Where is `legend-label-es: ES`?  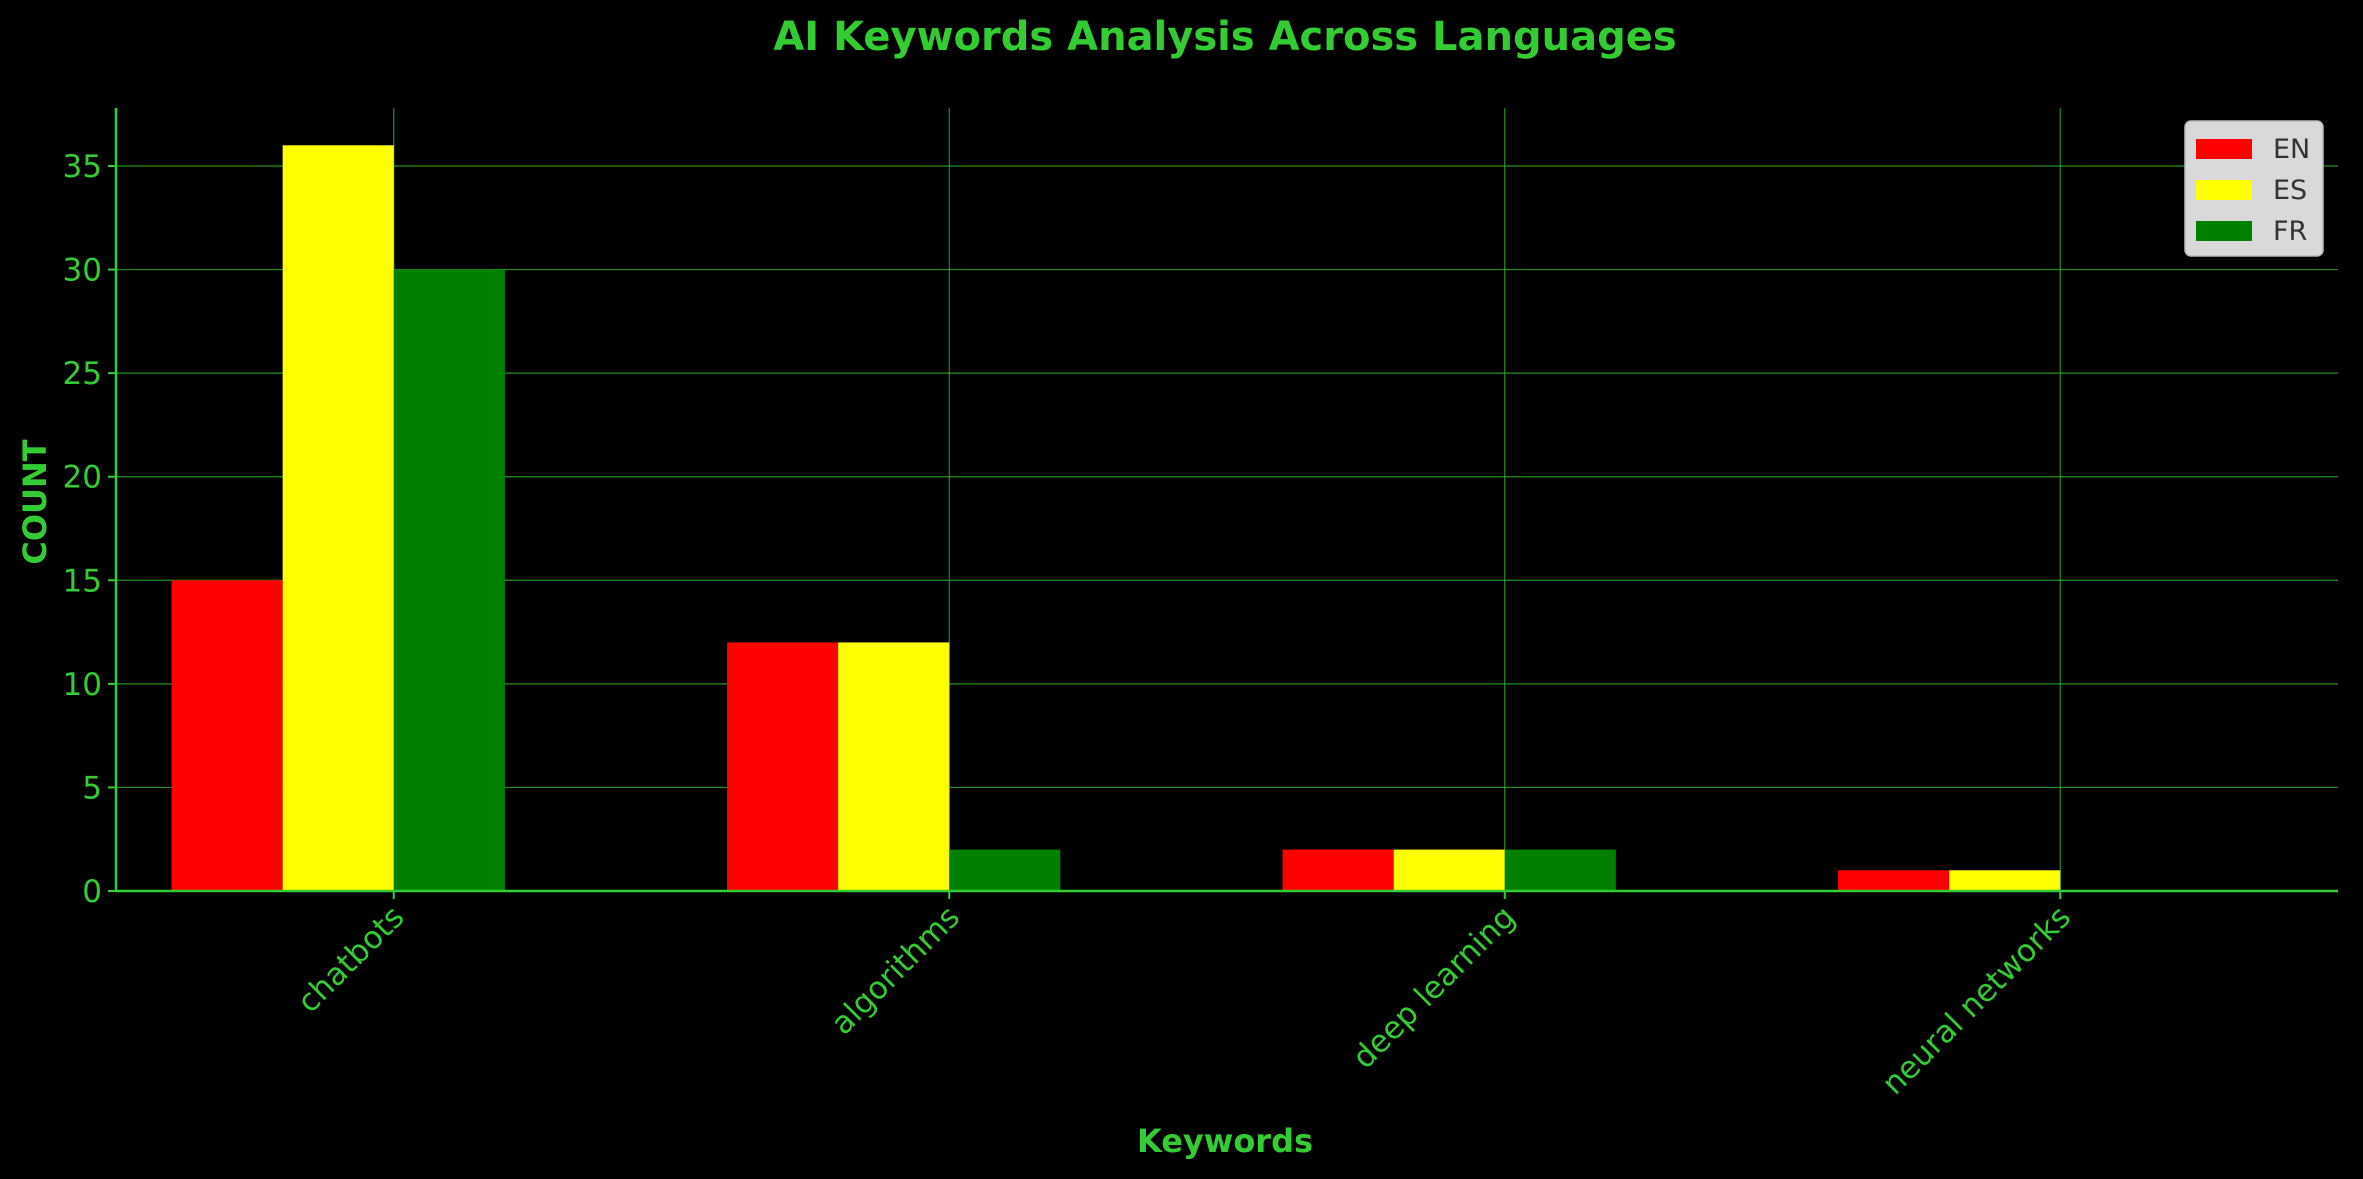 legend-label-es: ES is located at coordinates (2290, 190).